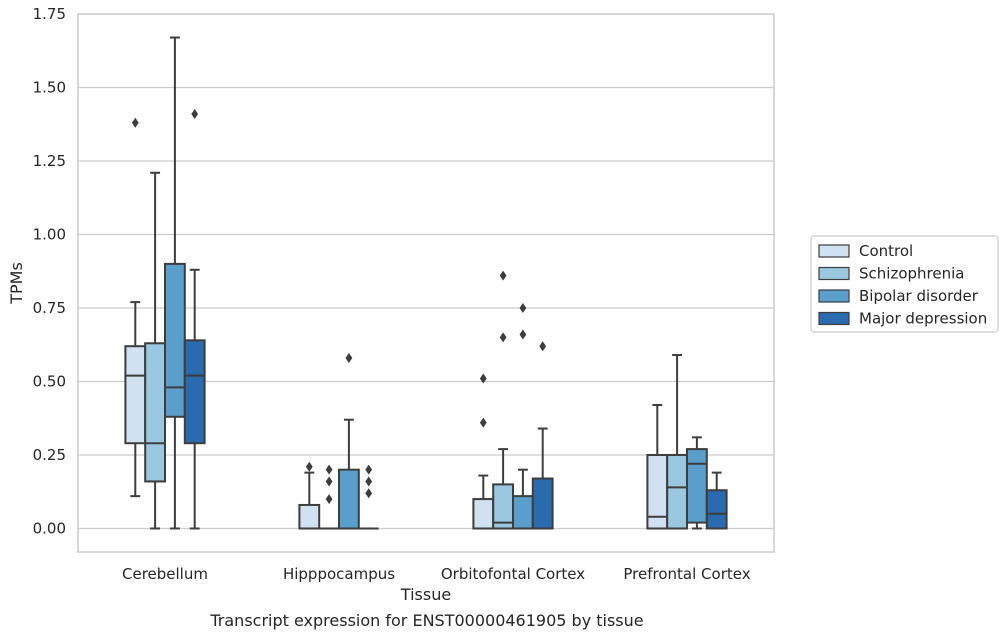 The height and width of the screenshot is (639, 1007). I want to click on y-tick-label: 0.75, so click(49, 308).